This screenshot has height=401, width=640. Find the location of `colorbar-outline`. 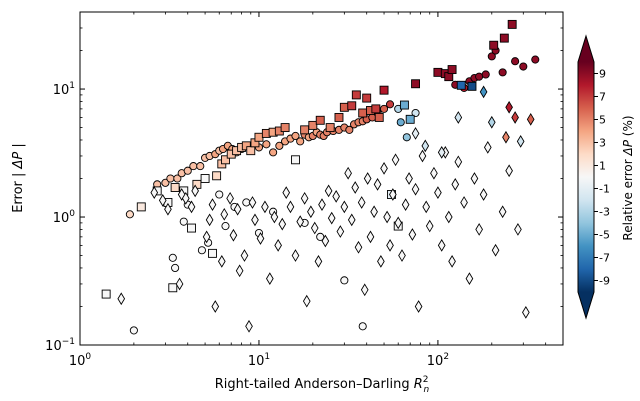

colorbar-outline is located at coordinates (586, 177).